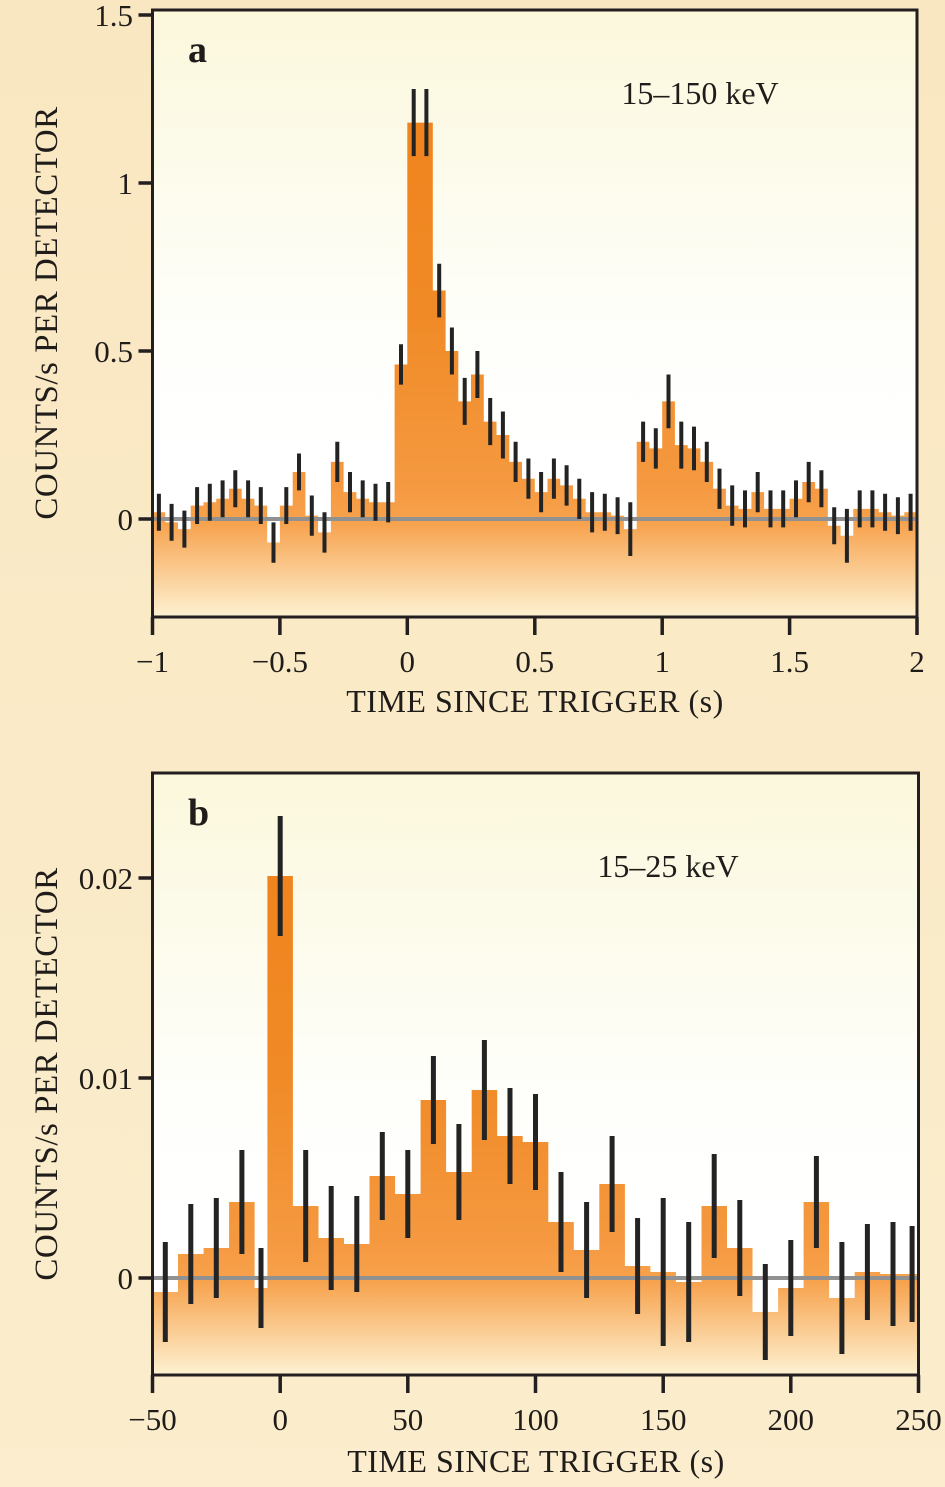 Image resolution: width=945 pixels, height=1487 pixels. I want to click on x-tick-label: 100, so click(535, 1419).